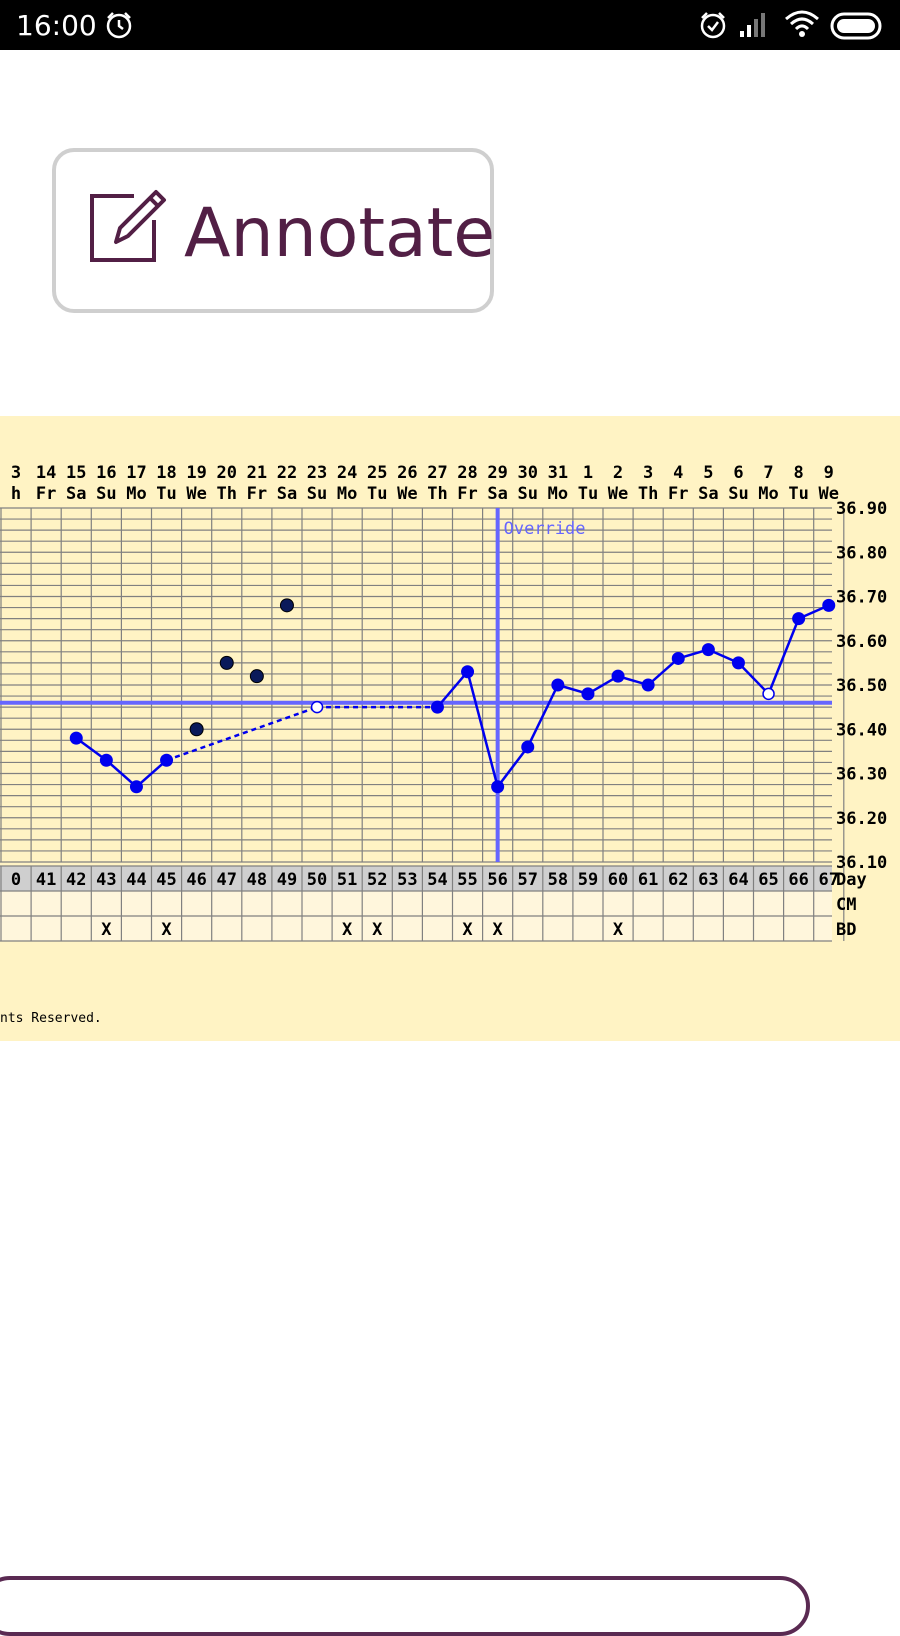  What do you see at coordinates (861, 819) in the screenshot?
I see `y-tick-label: 36.20` at bounding box center [861, 819].